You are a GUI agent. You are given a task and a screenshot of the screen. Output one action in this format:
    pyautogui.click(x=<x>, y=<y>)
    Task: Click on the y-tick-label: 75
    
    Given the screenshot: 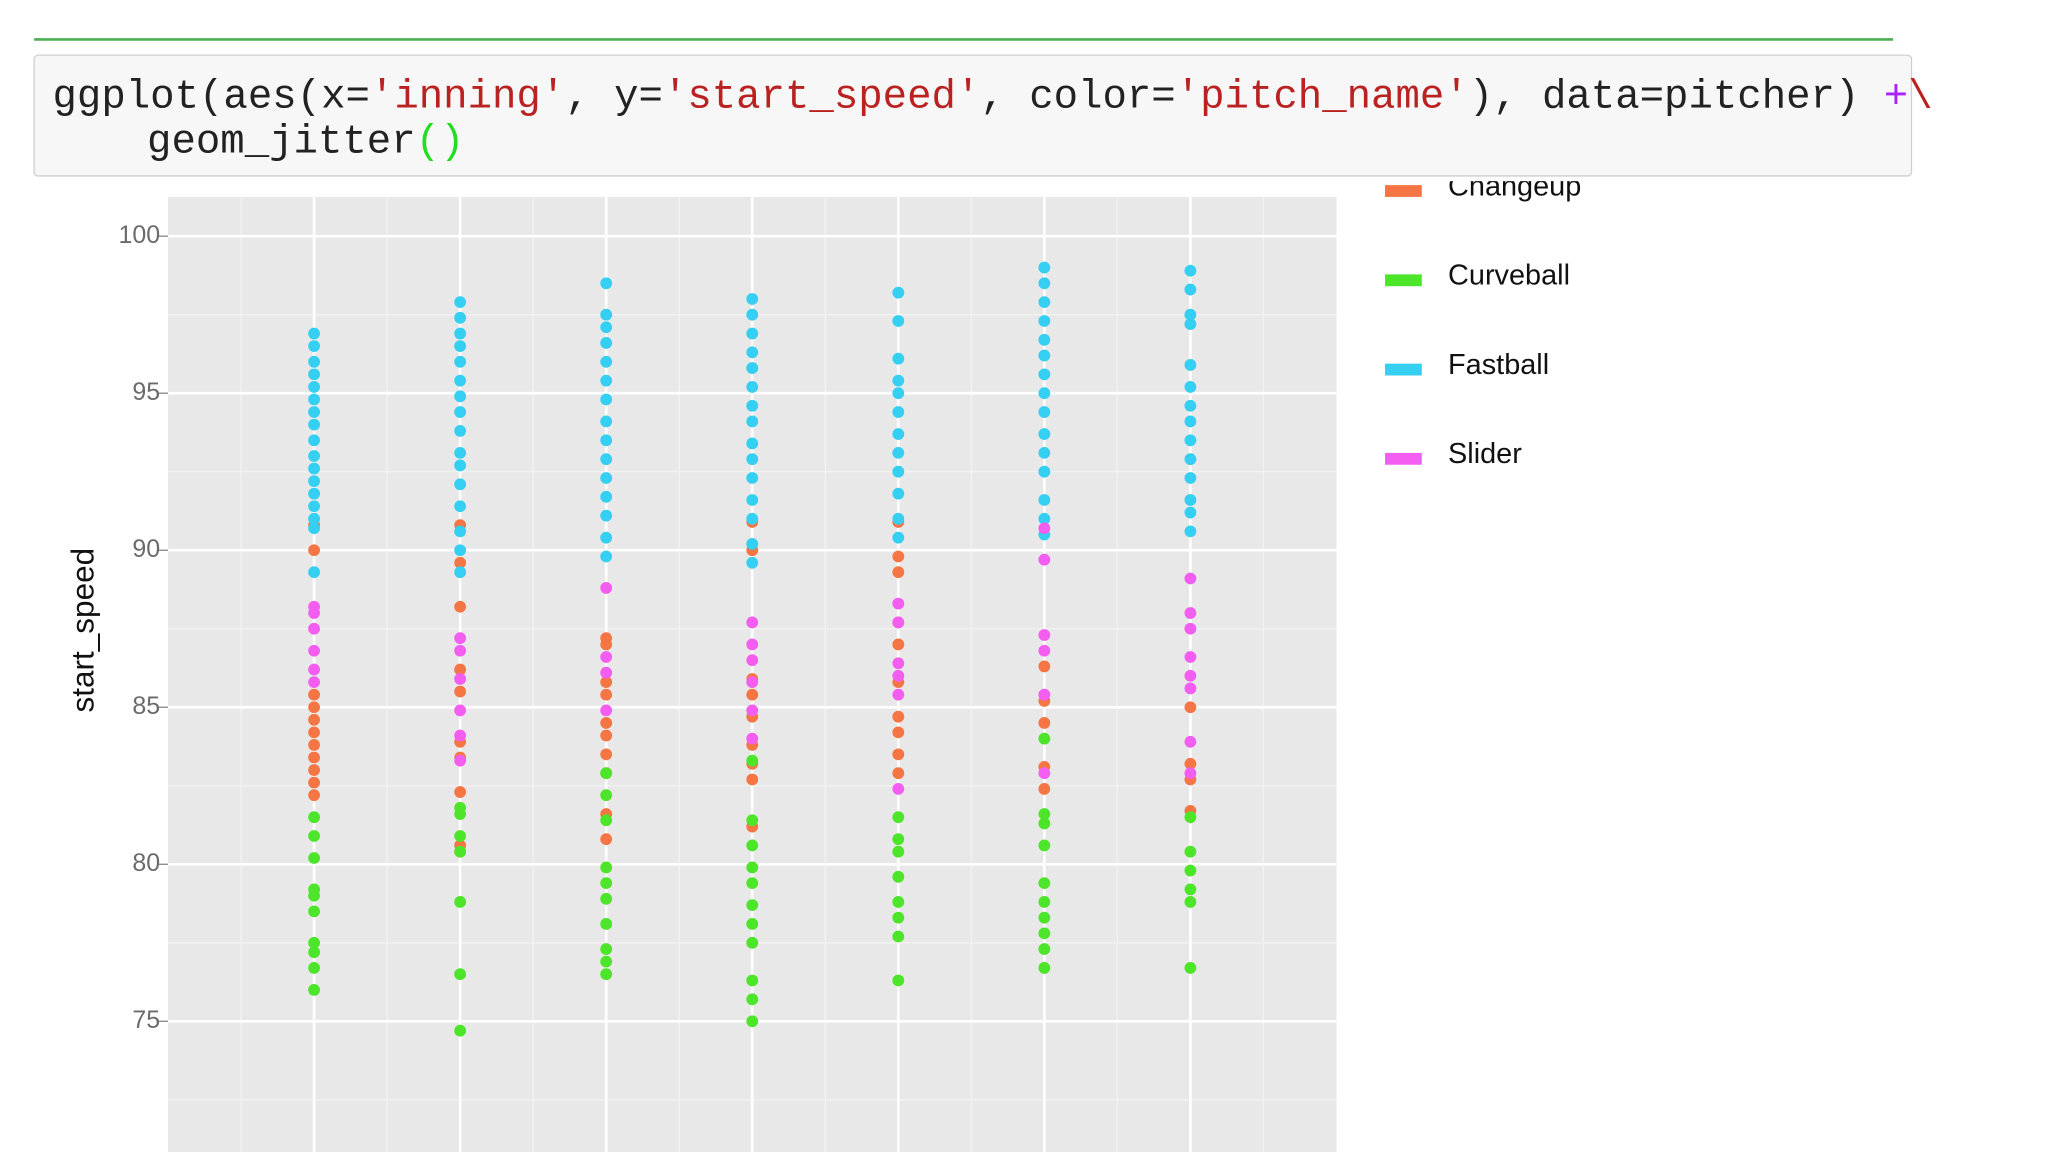 What is the action you would take?
    pyautogui.click(x=146, y=1020)
    